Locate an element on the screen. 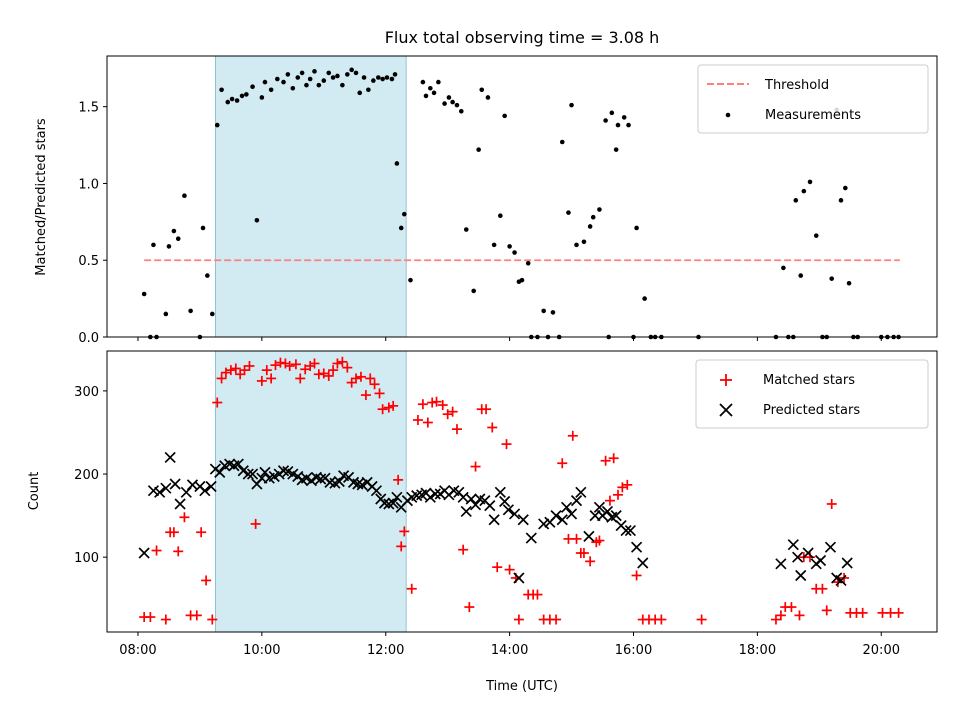  top-ytick-label: 1.5 is located at coordinates (88, 108).